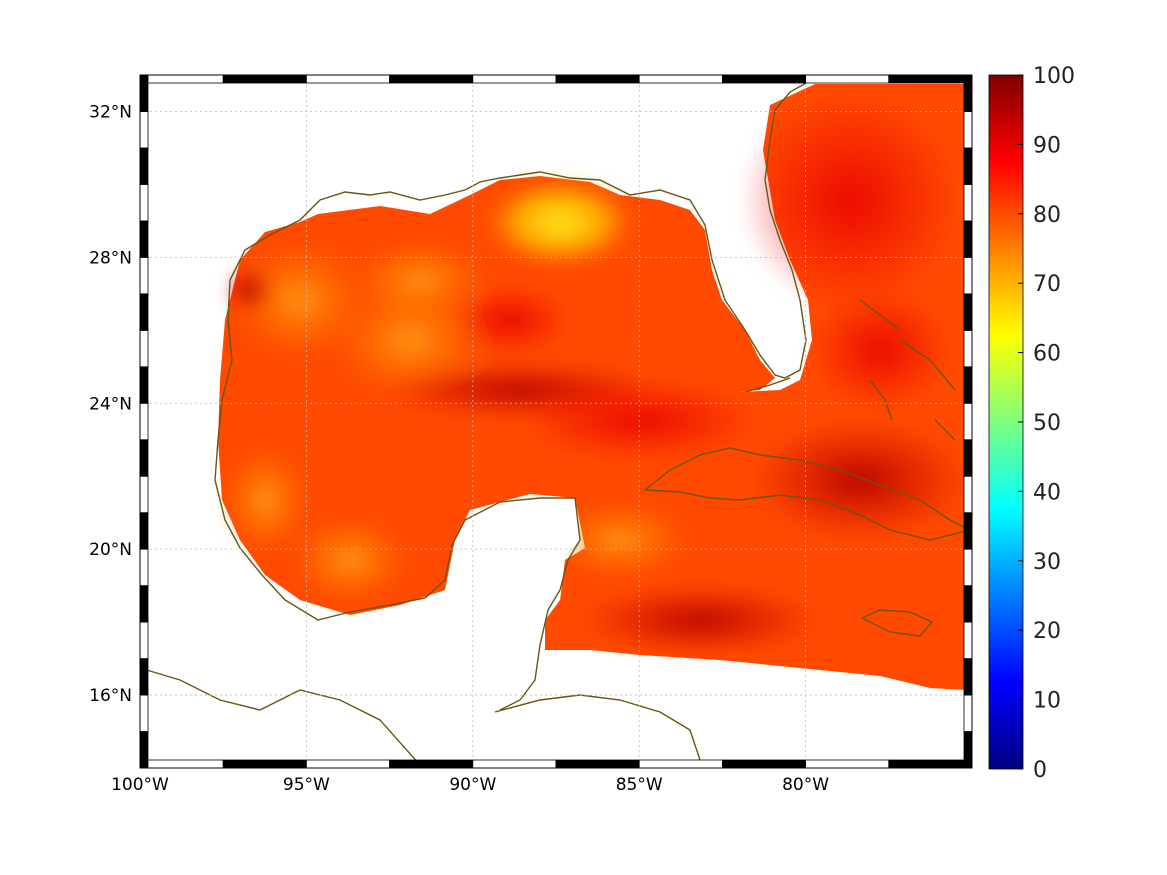 This screenshot has width=1167, height=875. What do you see at coordinates (280, 716) in the screenshot?
I see `central-america-coast` at bounding box center [280, 716].